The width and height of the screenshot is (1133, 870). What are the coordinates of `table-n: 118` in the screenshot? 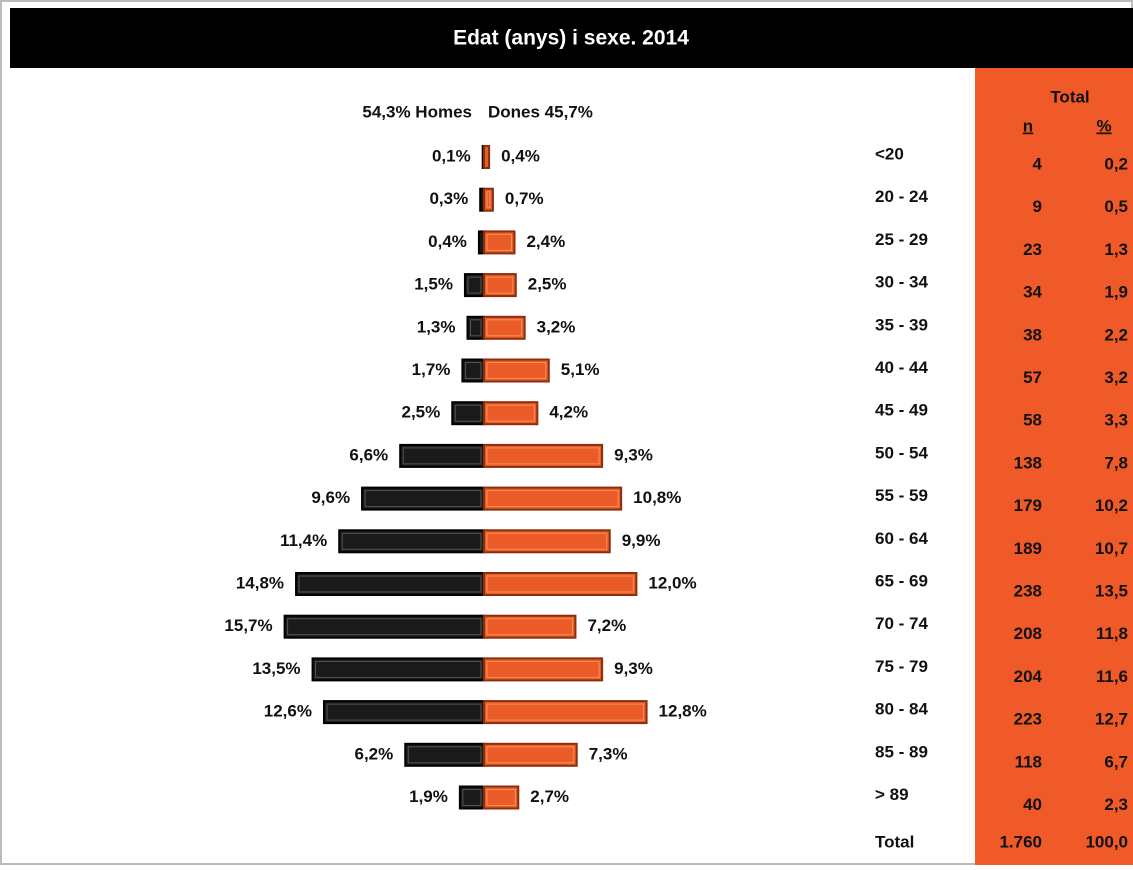 It's located at (1028, 761).